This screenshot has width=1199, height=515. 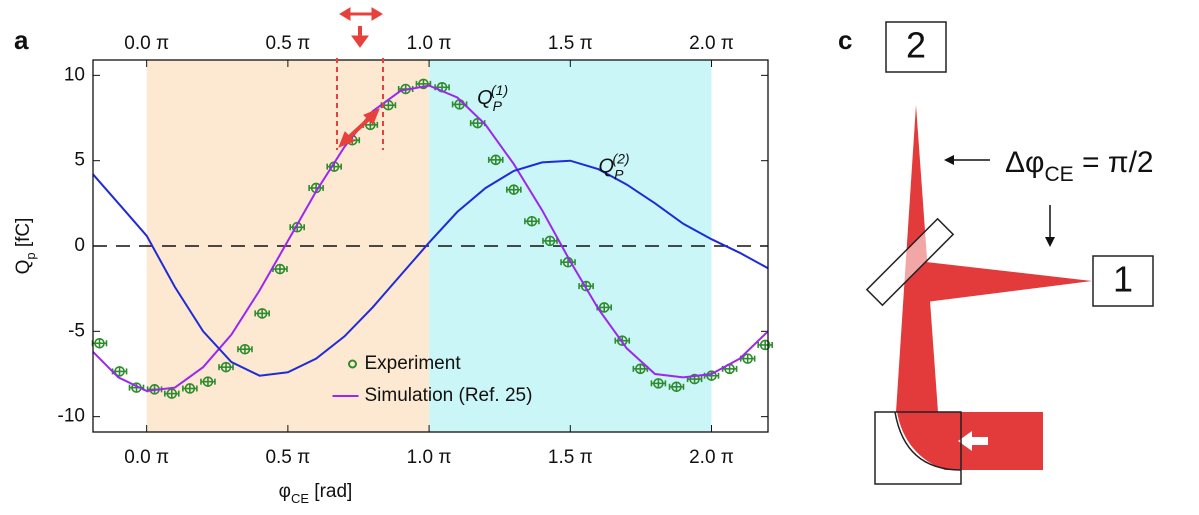 What do you see at coordinates (429, 457) in the screenshot?
I see `x-tick-label: 1.0 π` at bounding box center [429, 457].